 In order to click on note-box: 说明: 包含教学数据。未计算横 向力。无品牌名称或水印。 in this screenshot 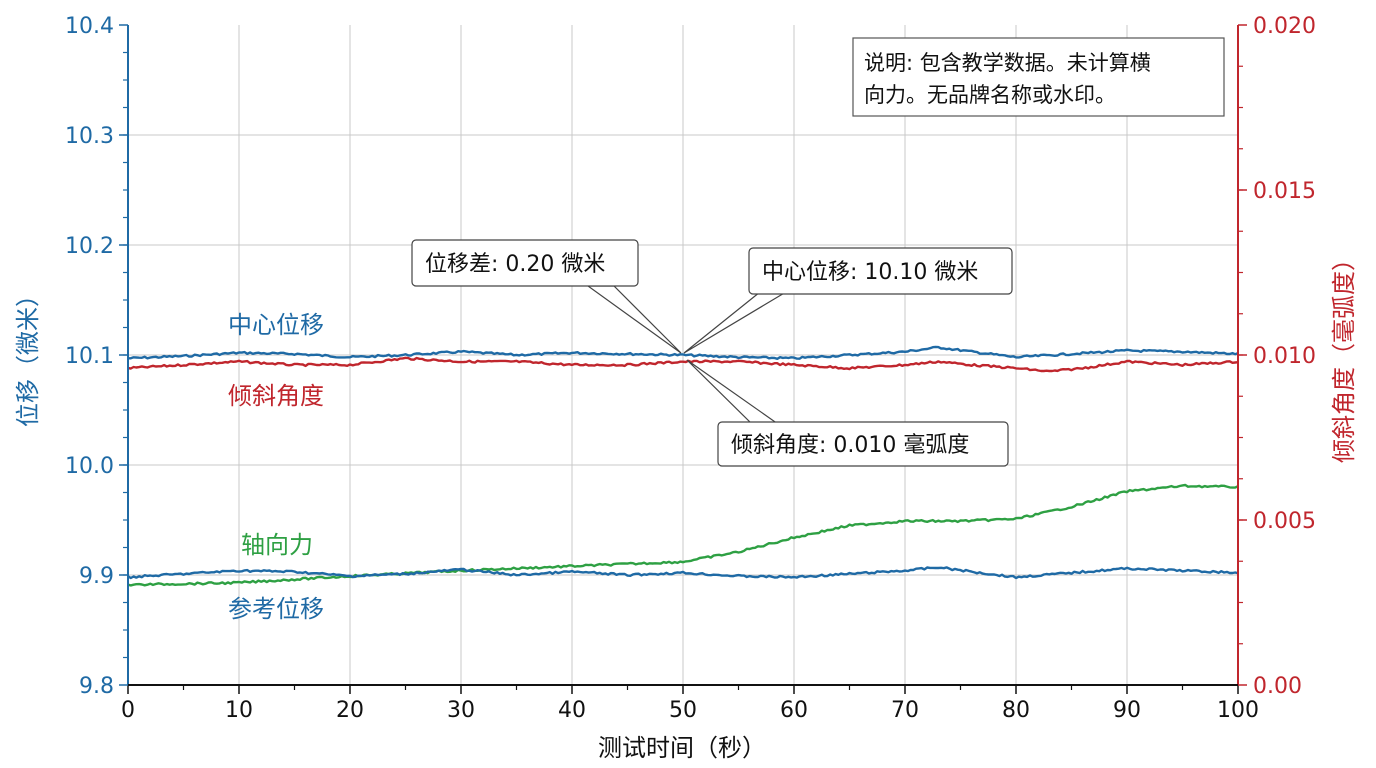, I will do `click(1038, 77)`.